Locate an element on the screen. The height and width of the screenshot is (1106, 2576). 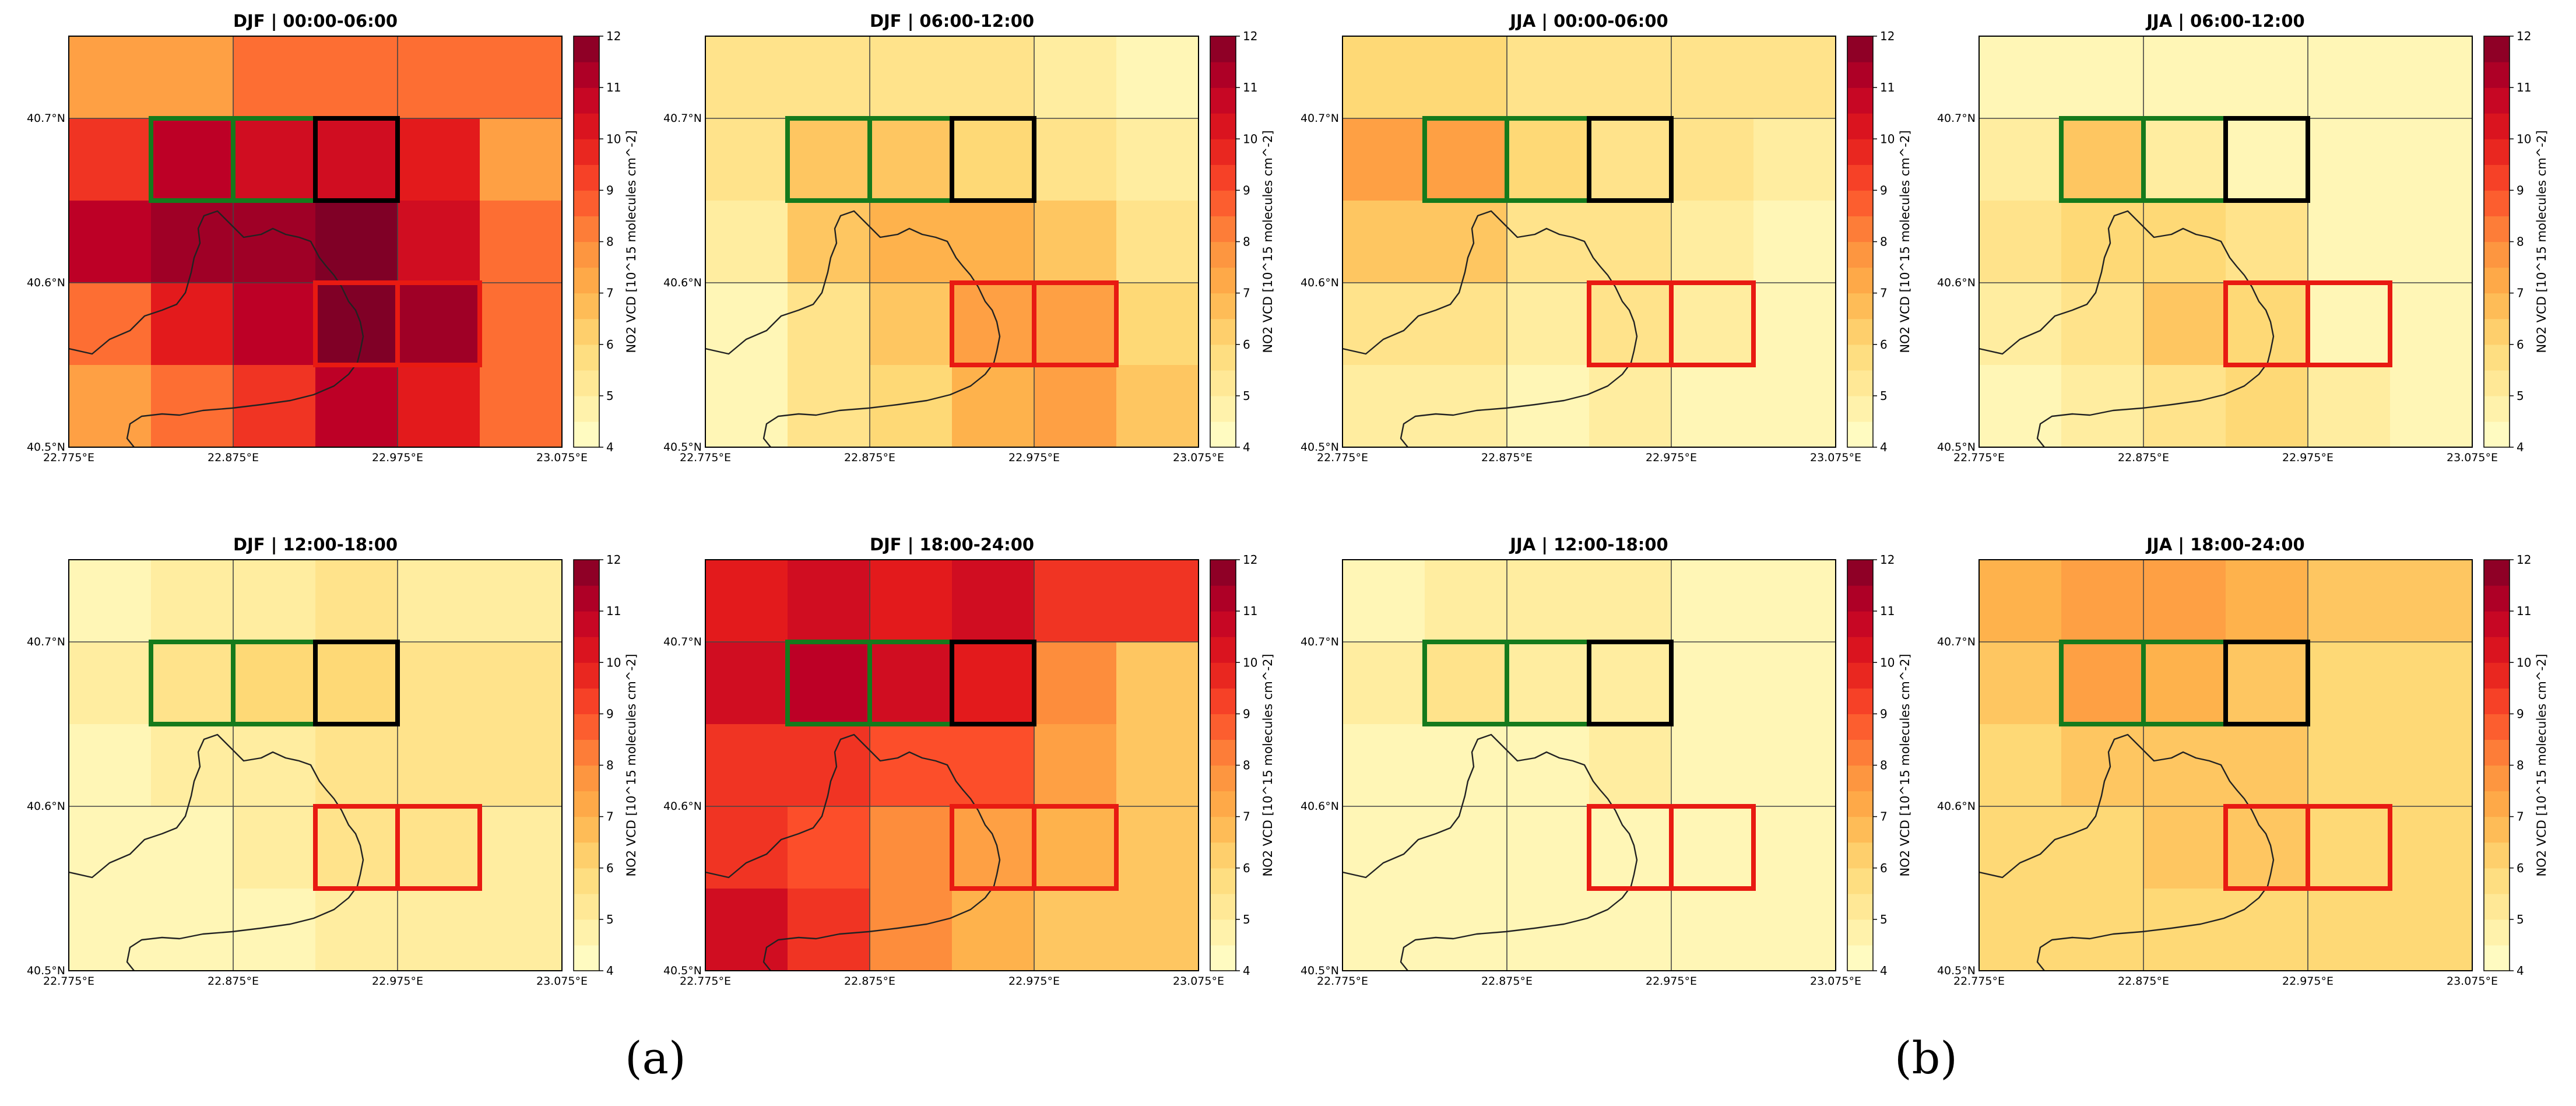
map-frame is located at coordinates (2225, 765).